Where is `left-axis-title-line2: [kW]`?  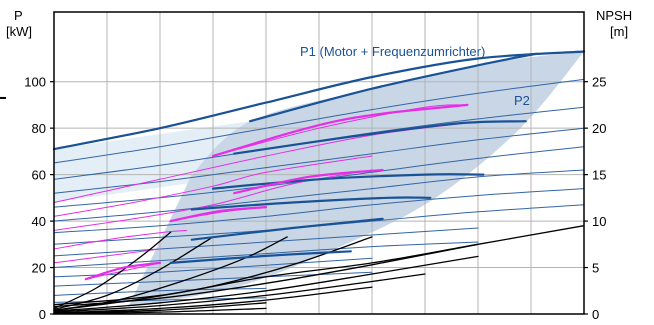
left-axis-title-line2: [kW] is located at coordinates (19, 31).